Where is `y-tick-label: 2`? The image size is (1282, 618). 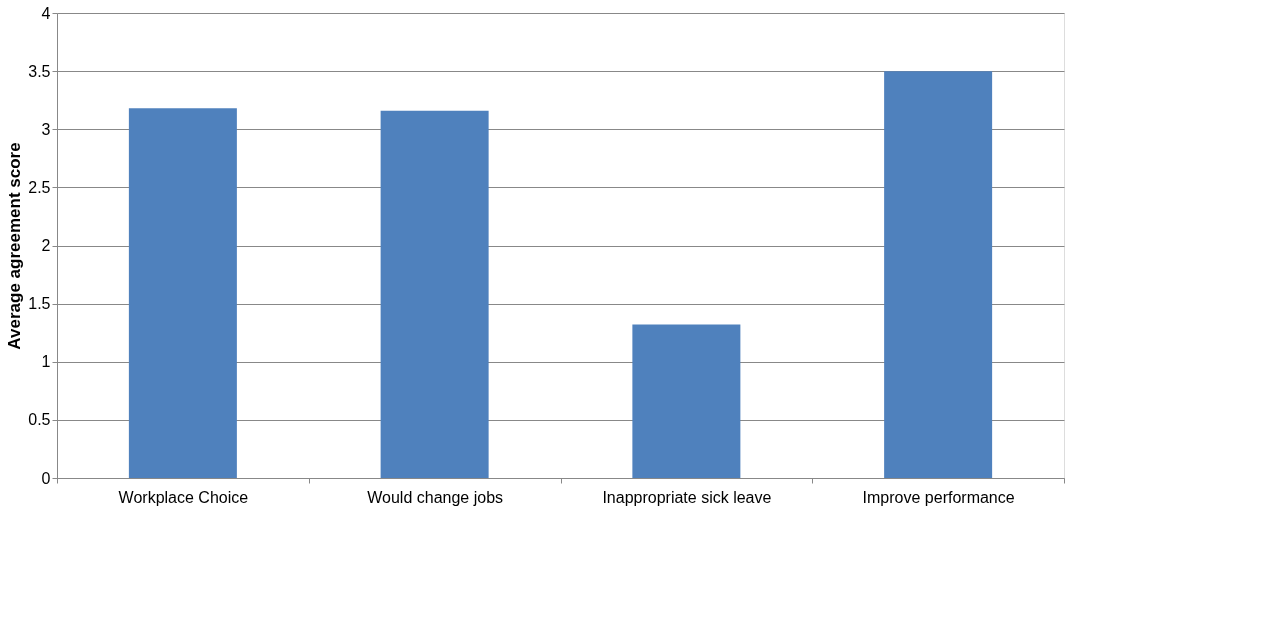
y-tick-label: 2 is located at coordinates (46, 245).